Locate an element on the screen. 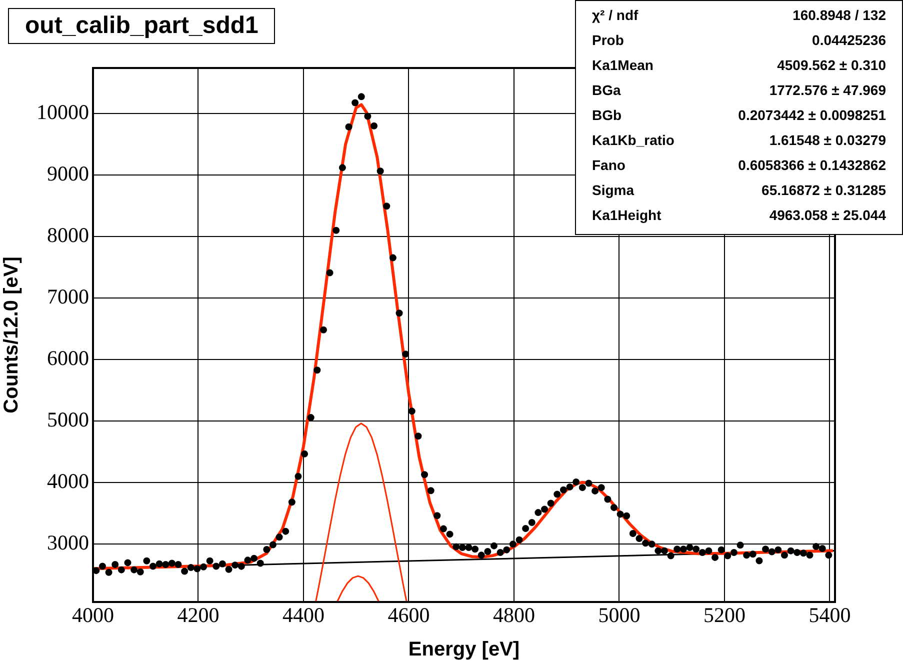  x-tick-label: 4600 is located at coordinates (409, 615).